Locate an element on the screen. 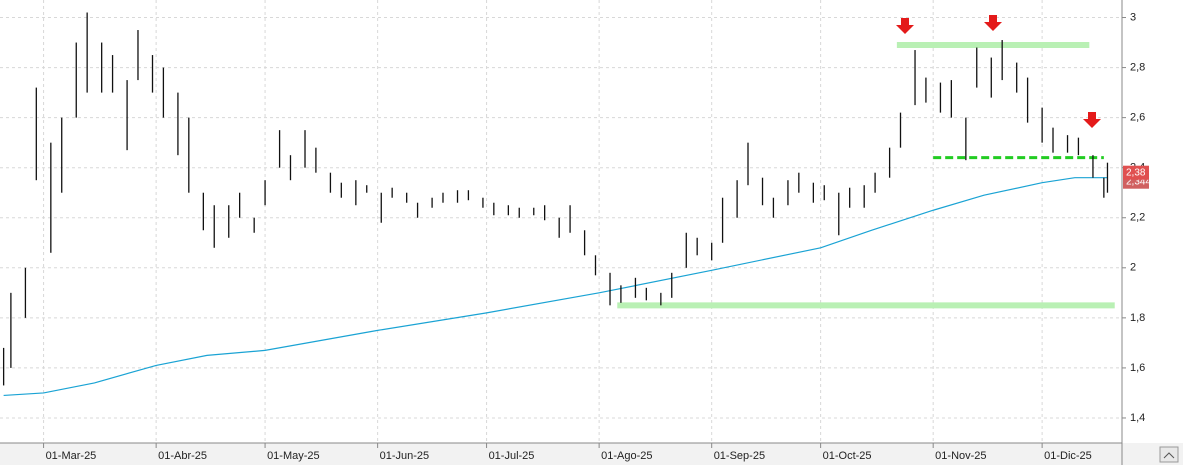 The height and width of the screenshot is (465, 1183). scroll-glyph is located at coordinates (1169, 455).